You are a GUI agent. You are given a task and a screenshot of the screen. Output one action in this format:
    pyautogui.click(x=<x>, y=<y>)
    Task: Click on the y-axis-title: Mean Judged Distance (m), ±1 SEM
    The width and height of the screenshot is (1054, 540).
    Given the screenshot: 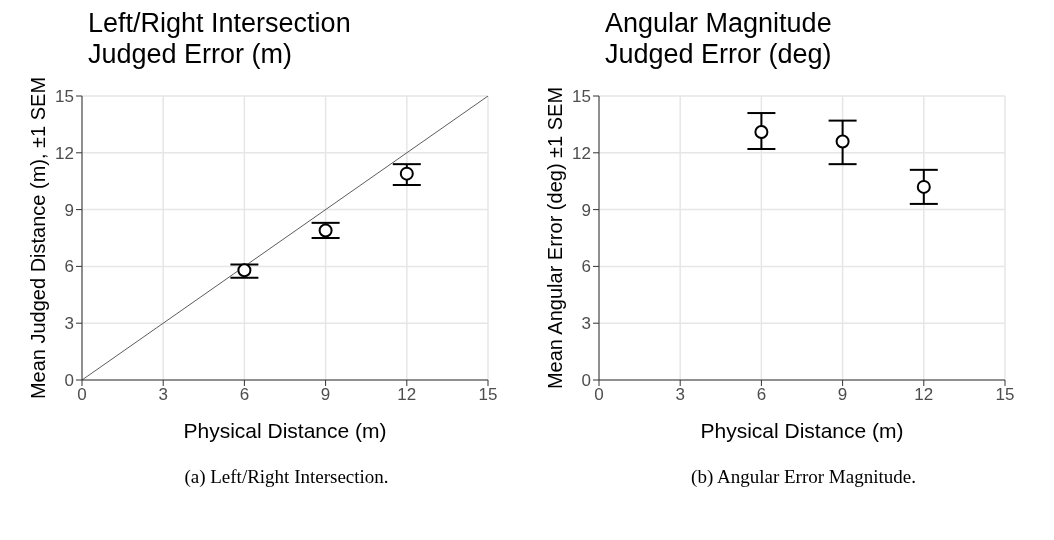 What is the action you would take?
    pyautogui.click(x=38, y=238)
    